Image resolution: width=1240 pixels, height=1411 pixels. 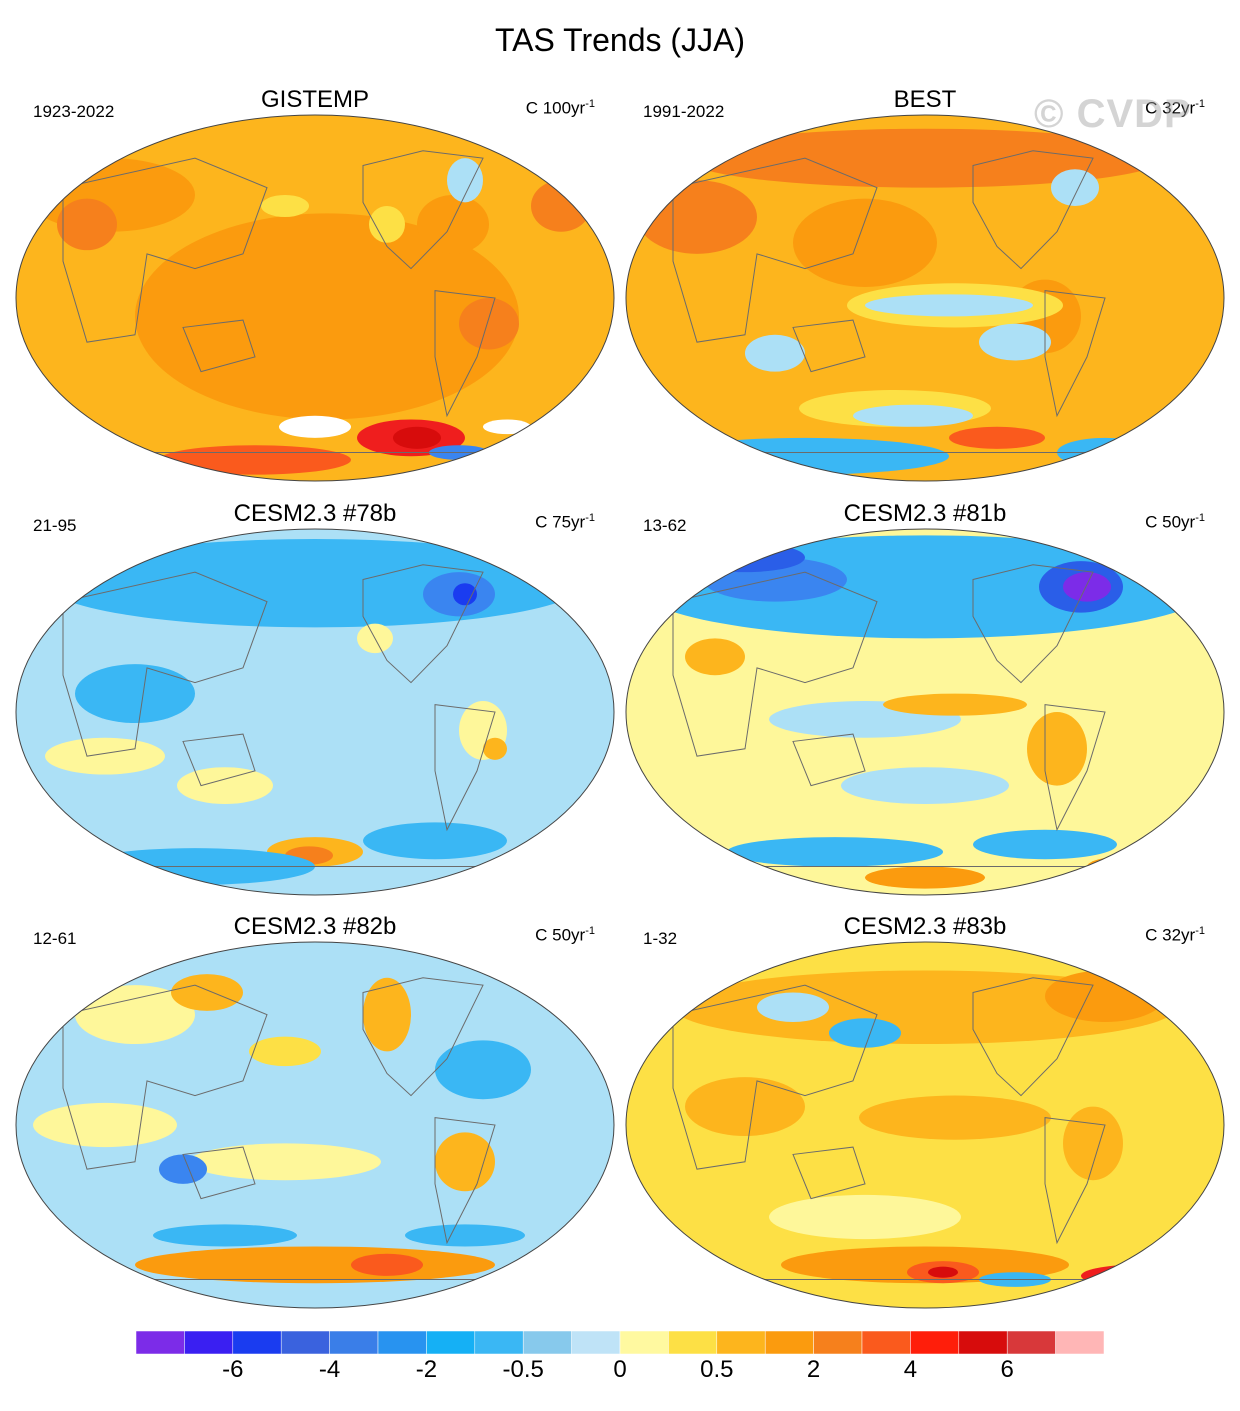 I want to click on map-panel-cesm81b: CESM2.3 #81b 13-62 C 50yr-1, so click(x=925, y=700).